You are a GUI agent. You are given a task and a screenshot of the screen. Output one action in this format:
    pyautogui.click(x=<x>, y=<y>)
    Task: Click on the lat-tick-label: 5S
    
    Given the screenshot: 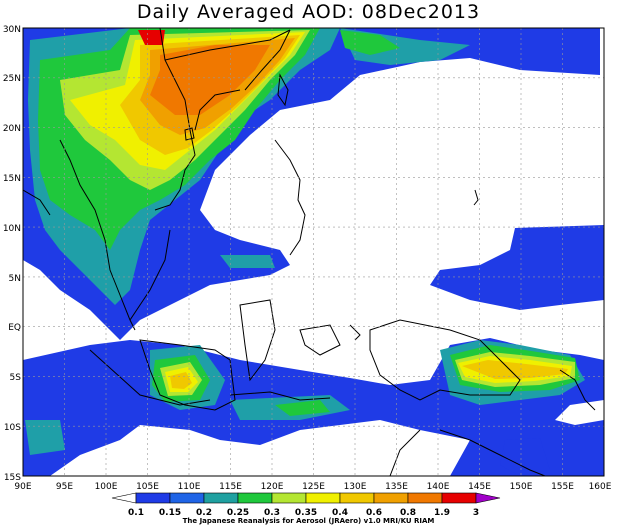 What is the action you would take?
    pyautogui.click(x=16, y=378)
    